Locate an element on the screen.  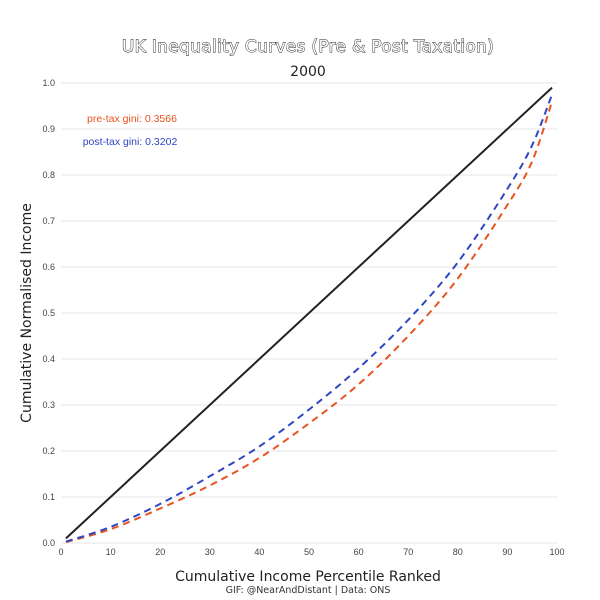
x-axis-title: Cumulative Income Percentile Ranked is located at coordinates (308, 577).